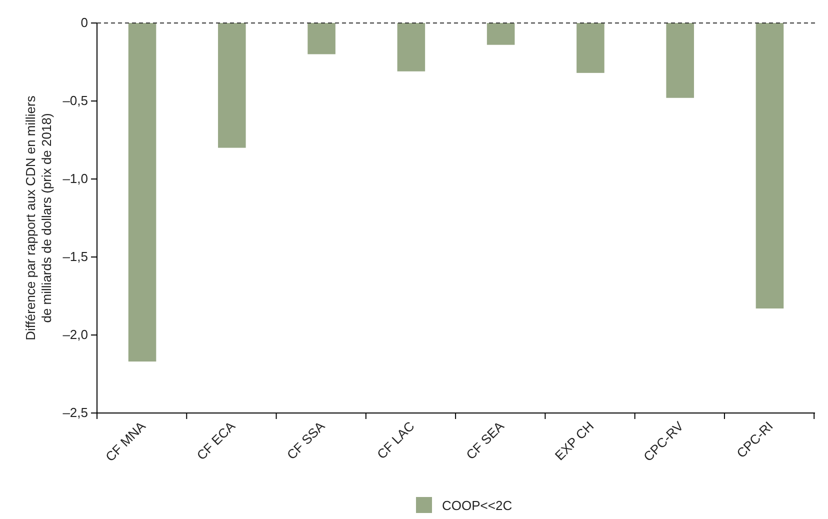 This screenshot has height=519, width=828. Describe the element at coordinates (216, 440) in the screenshot. I see `x-tick-label: CF ECA` at that location.